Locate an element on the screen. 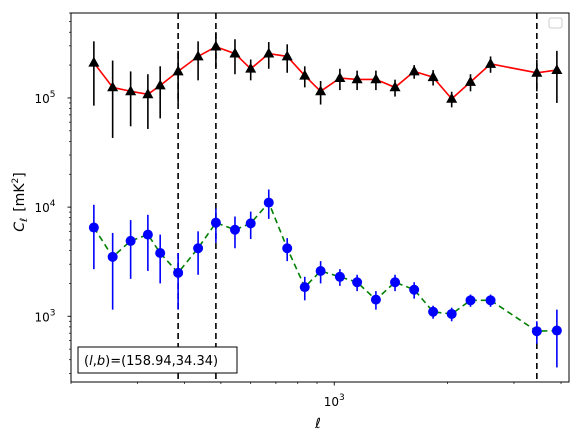 This screenshot has height=441, width=580. y-tick-label: 10⁵ is located at coordinates (44, 98).